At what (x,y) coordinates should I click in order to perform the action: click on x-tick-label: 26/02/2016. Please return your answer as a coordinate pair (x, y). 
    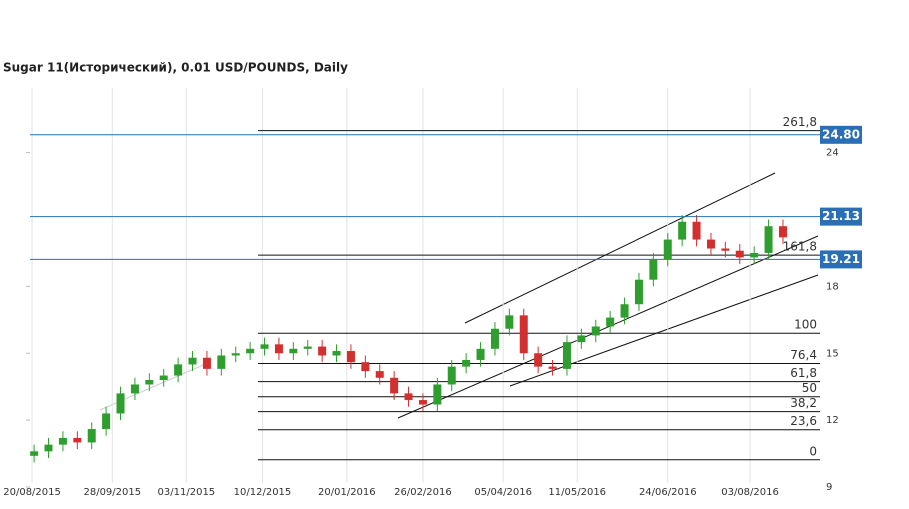
    Looking at the image, I should click on (423, 492).